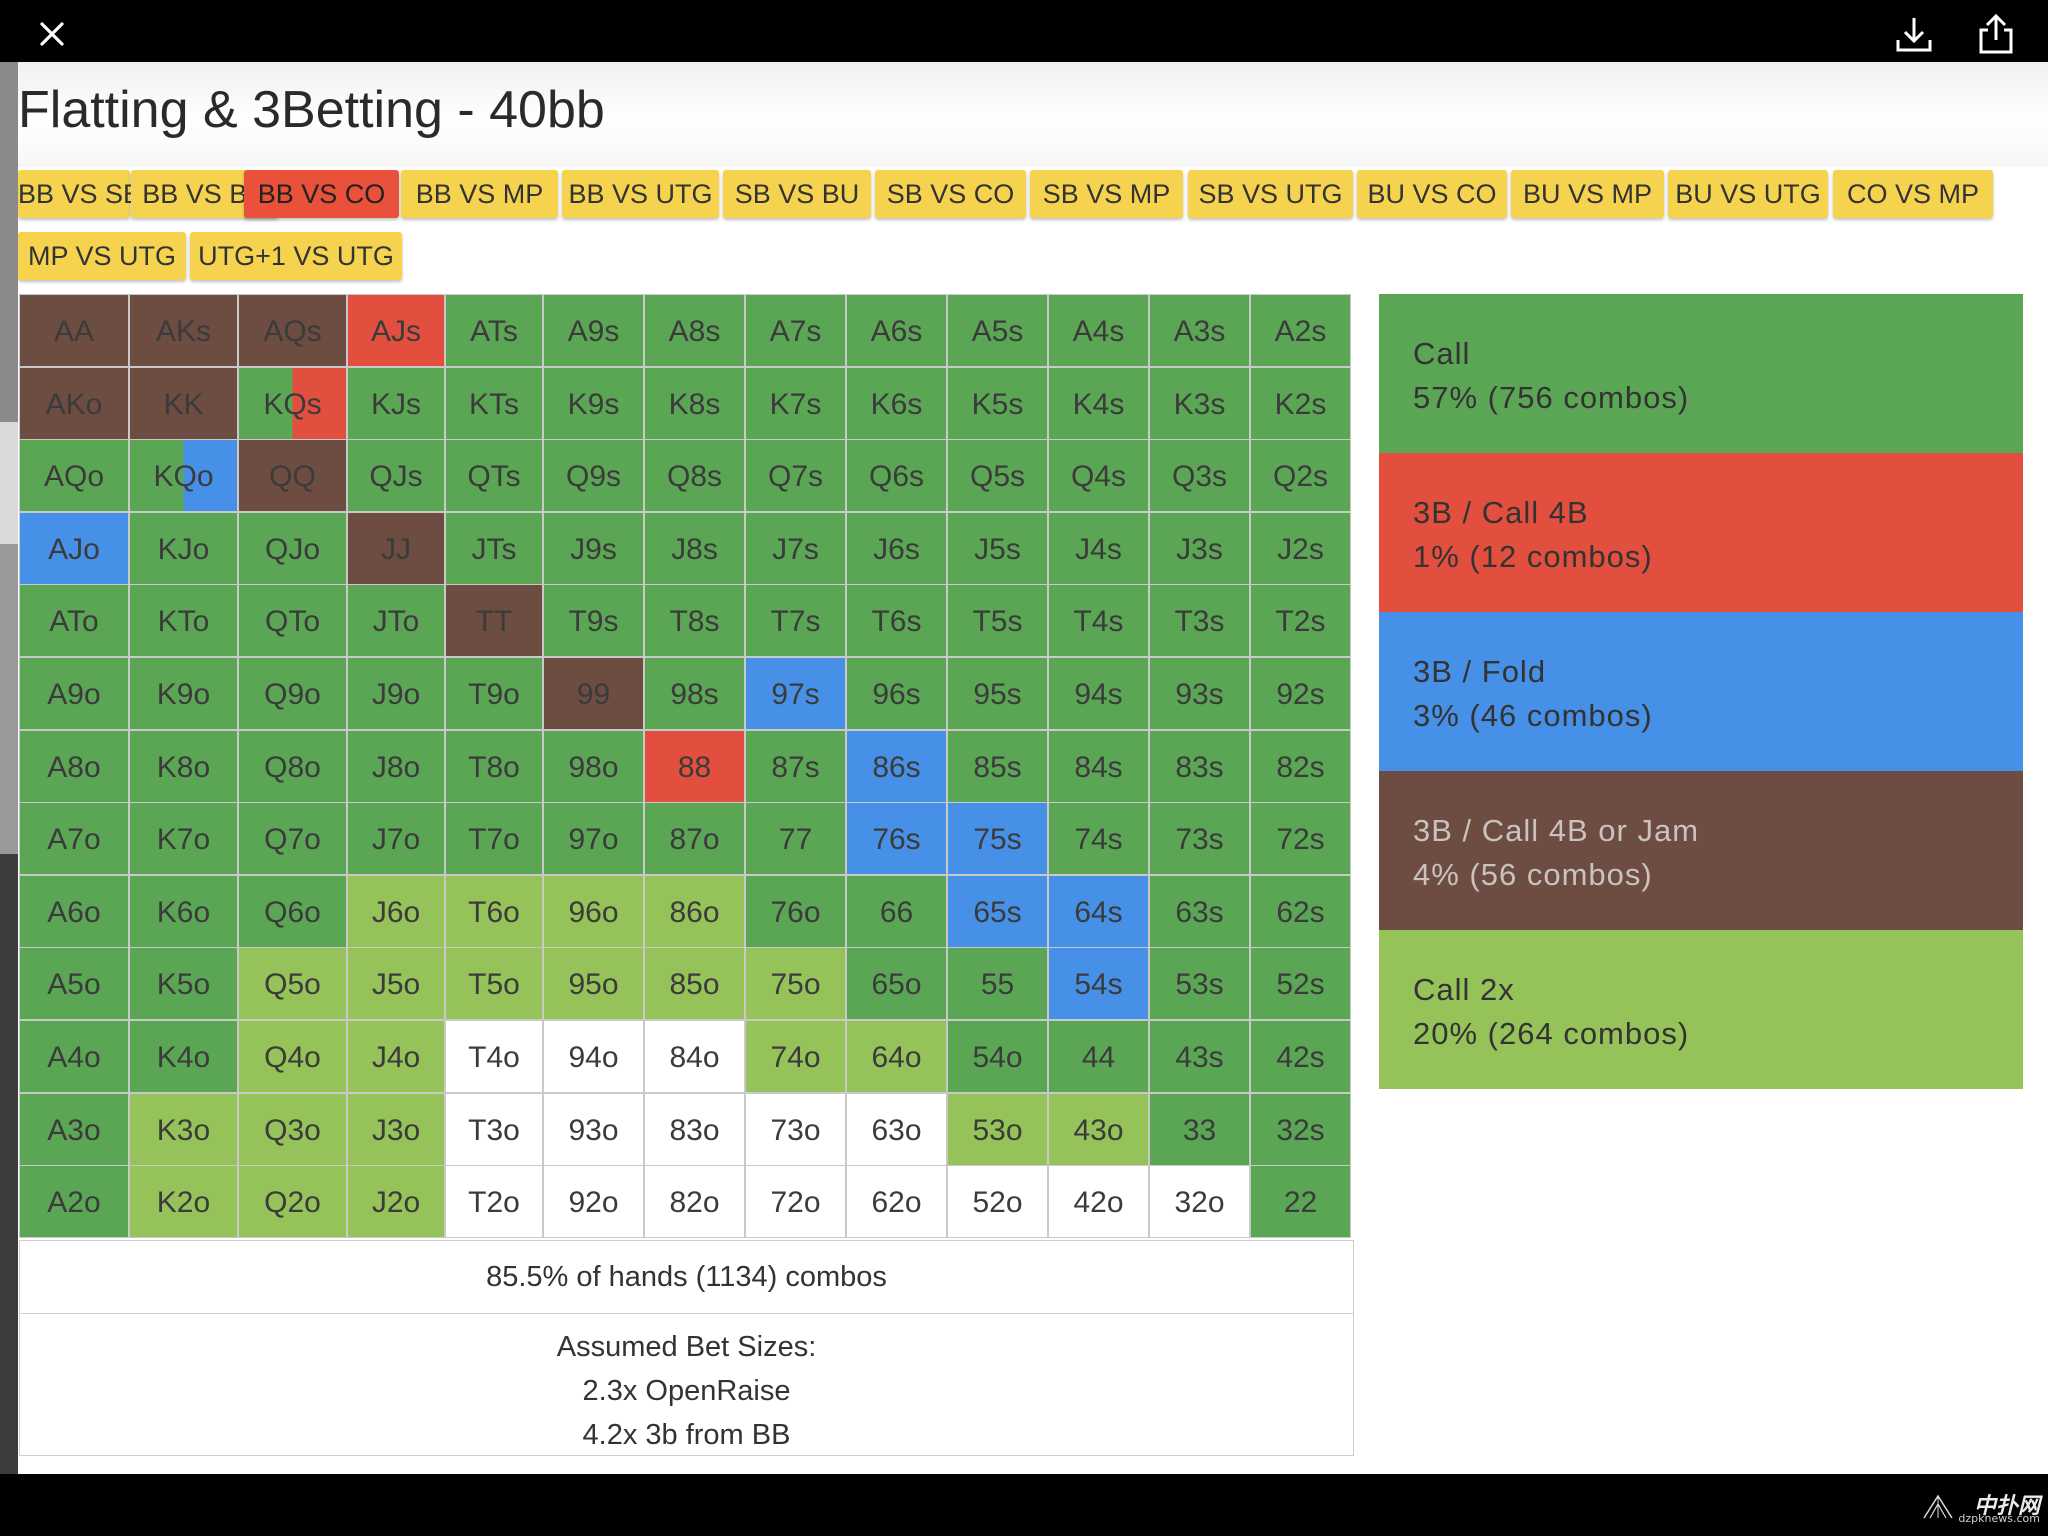  What do you see at coordinates (292, 693) in the screenshot?
I see `hand-cell-Q9o: Q9o` at bounding box center [292, 693].